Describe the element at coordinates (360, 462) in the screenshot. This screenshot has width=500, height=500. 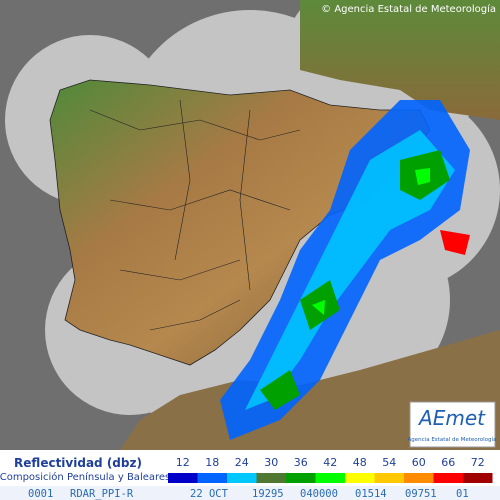
I see `legend-value: 48` at that location.